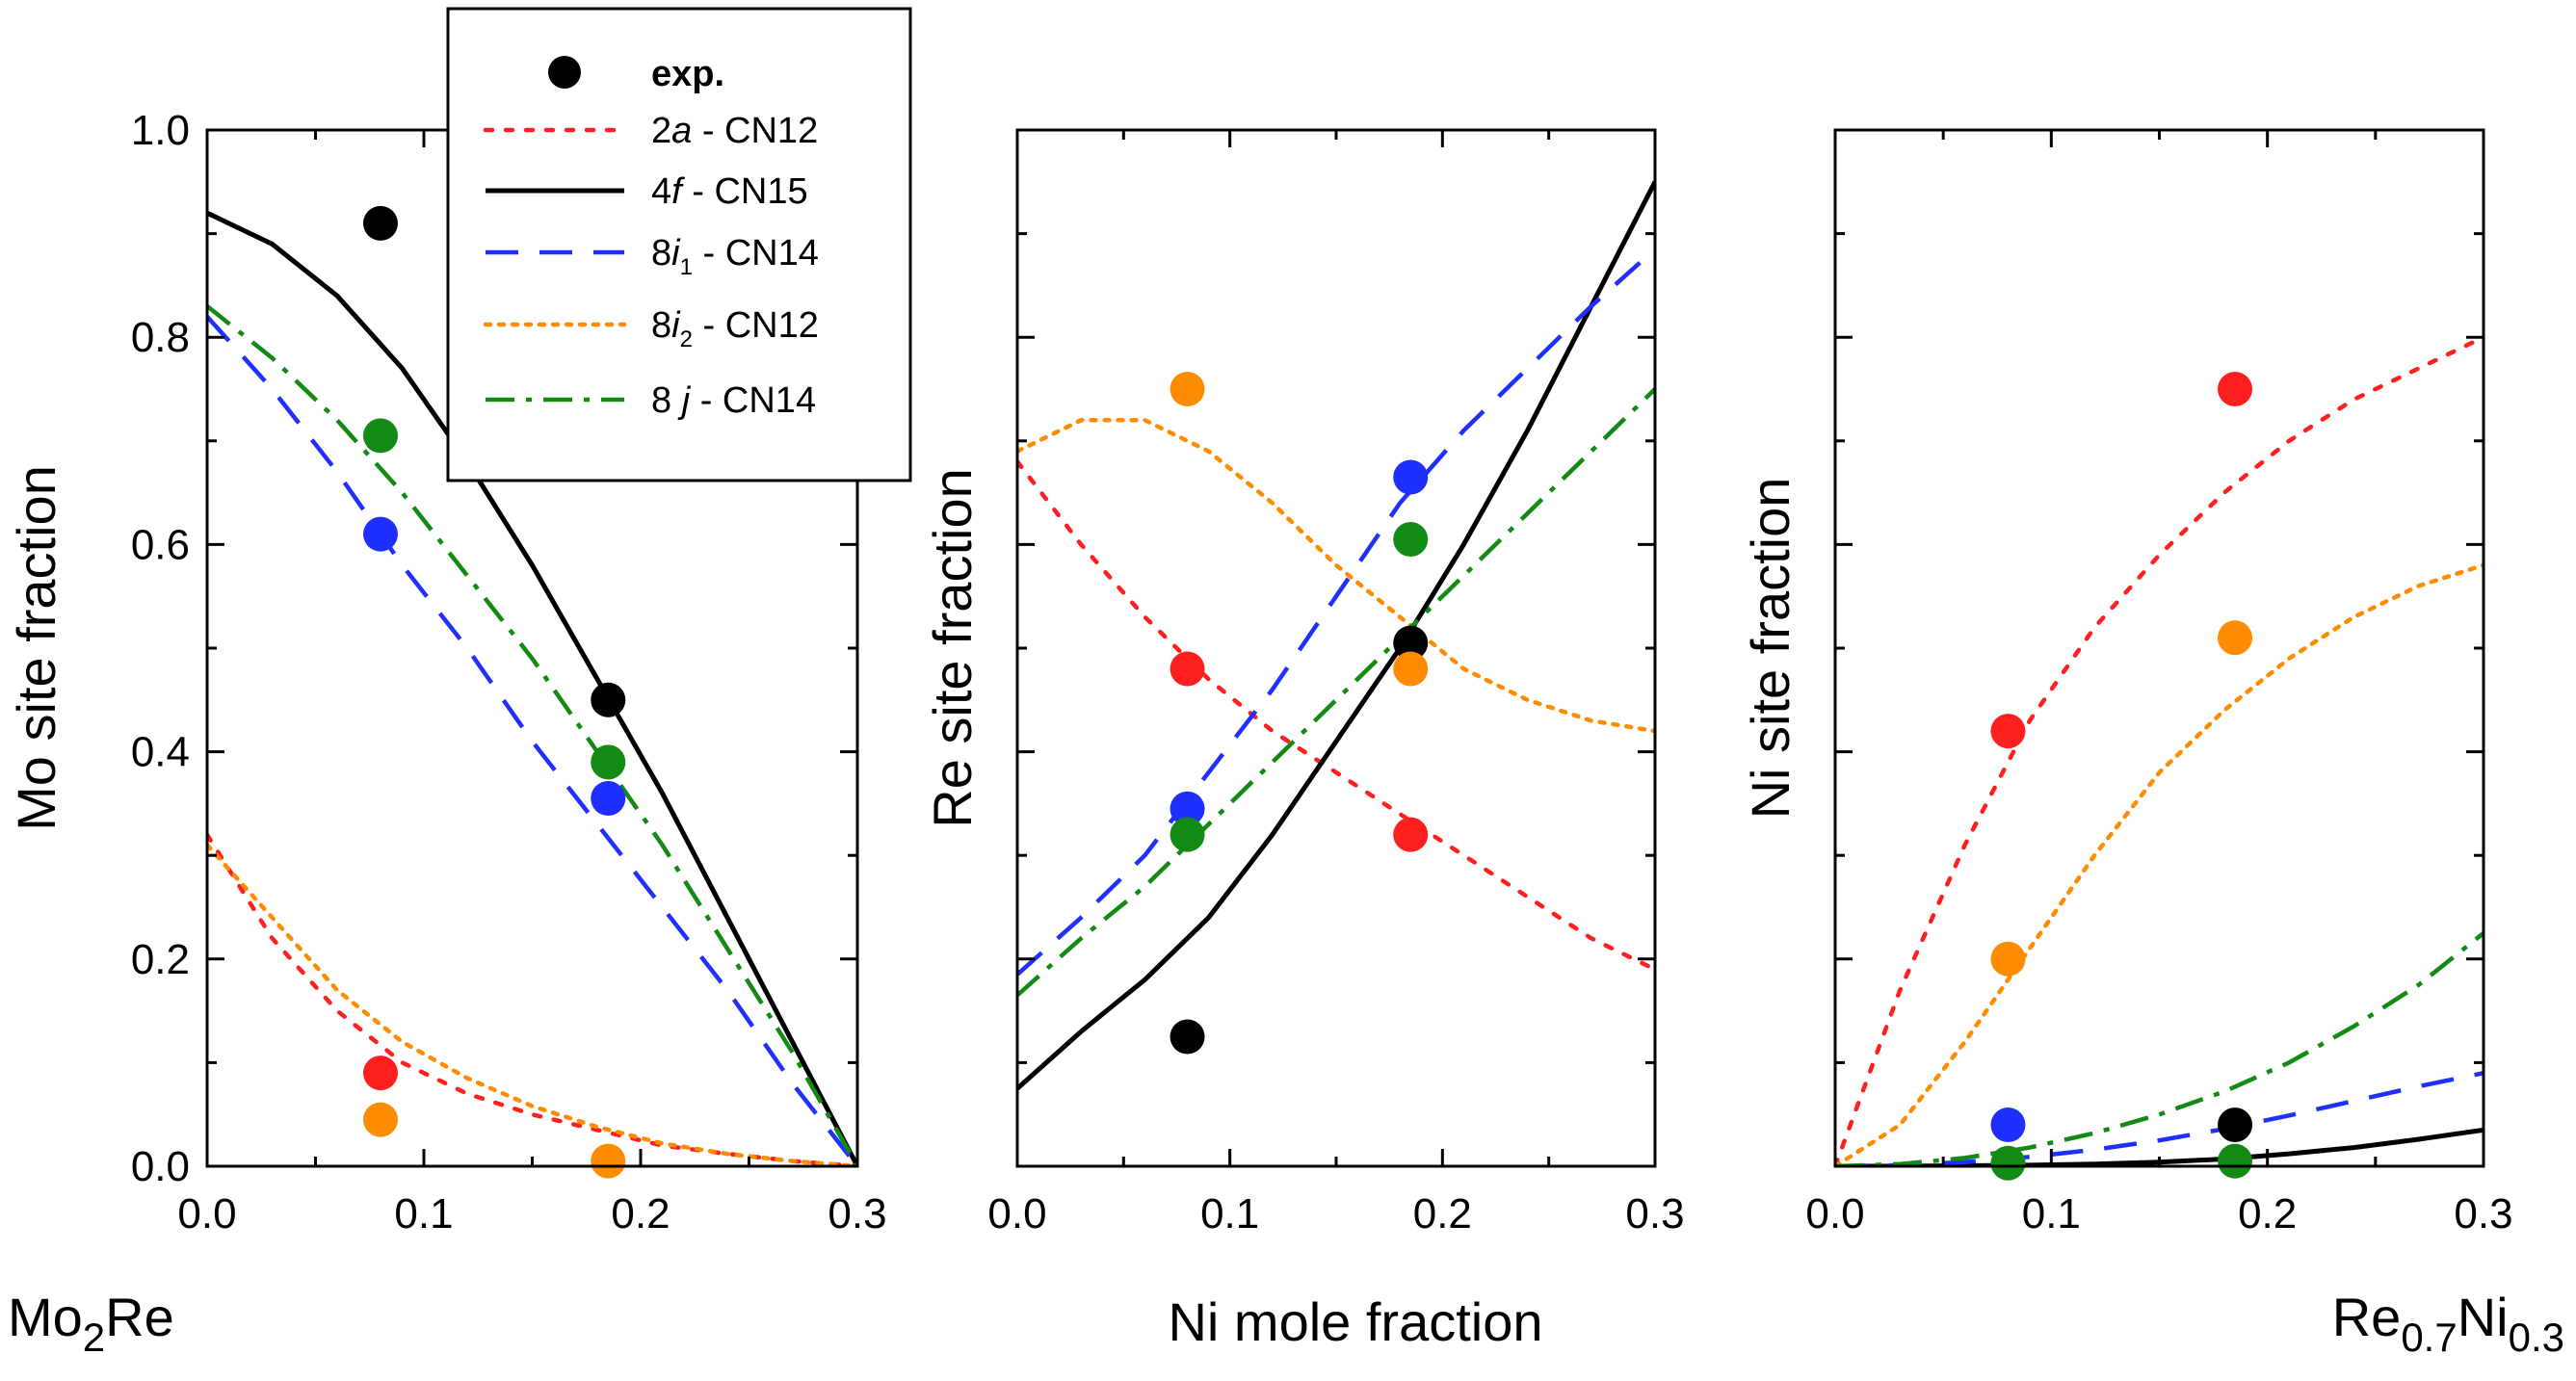  Describe the element at coordinates (729, 191) in the screenshot. I see `legend-4f-label: 4f - CN15` at that location.